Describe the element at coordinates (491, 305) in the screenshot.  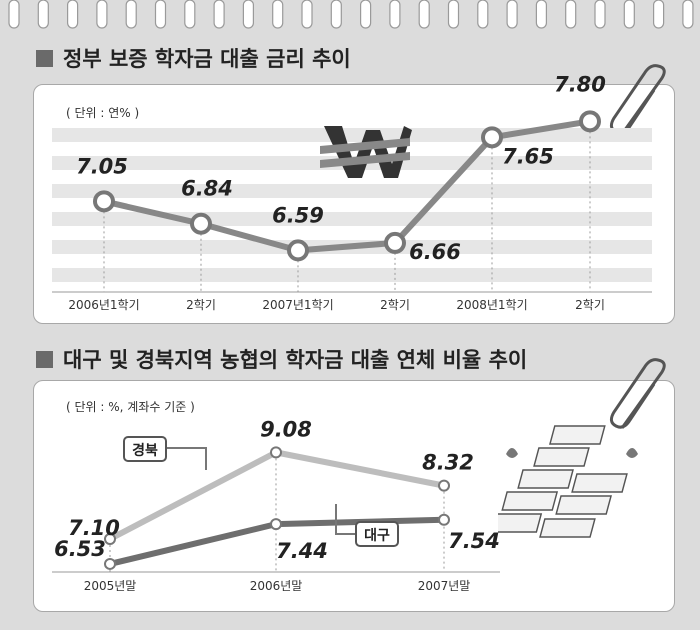
I see `x-tick-label: 2008년1학기` at that location.